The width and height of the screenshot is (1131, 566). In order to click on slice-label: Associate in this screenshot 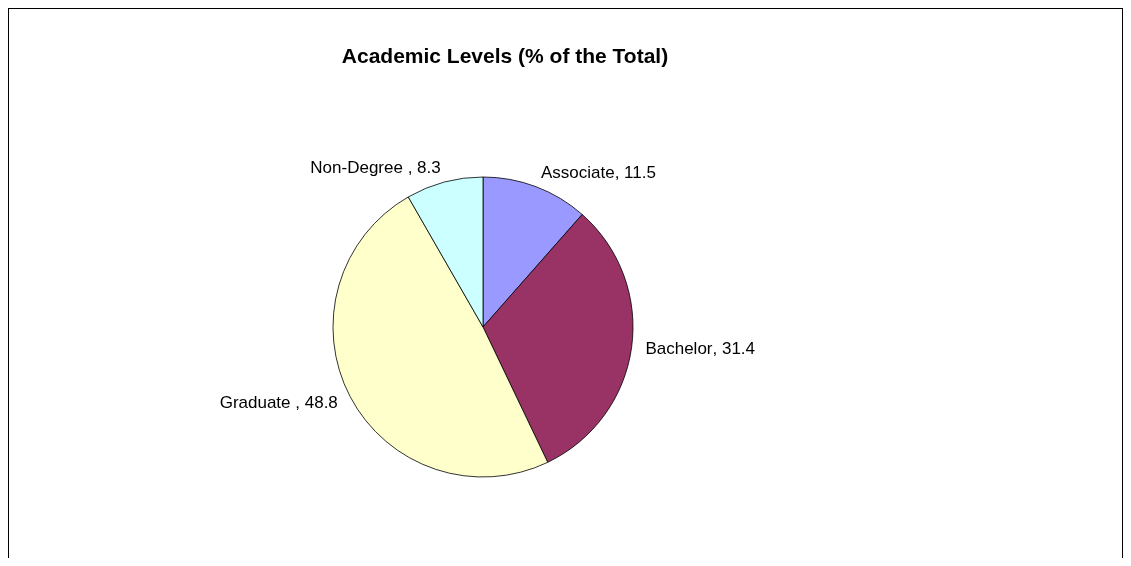, I will do `click(577, 173)`.